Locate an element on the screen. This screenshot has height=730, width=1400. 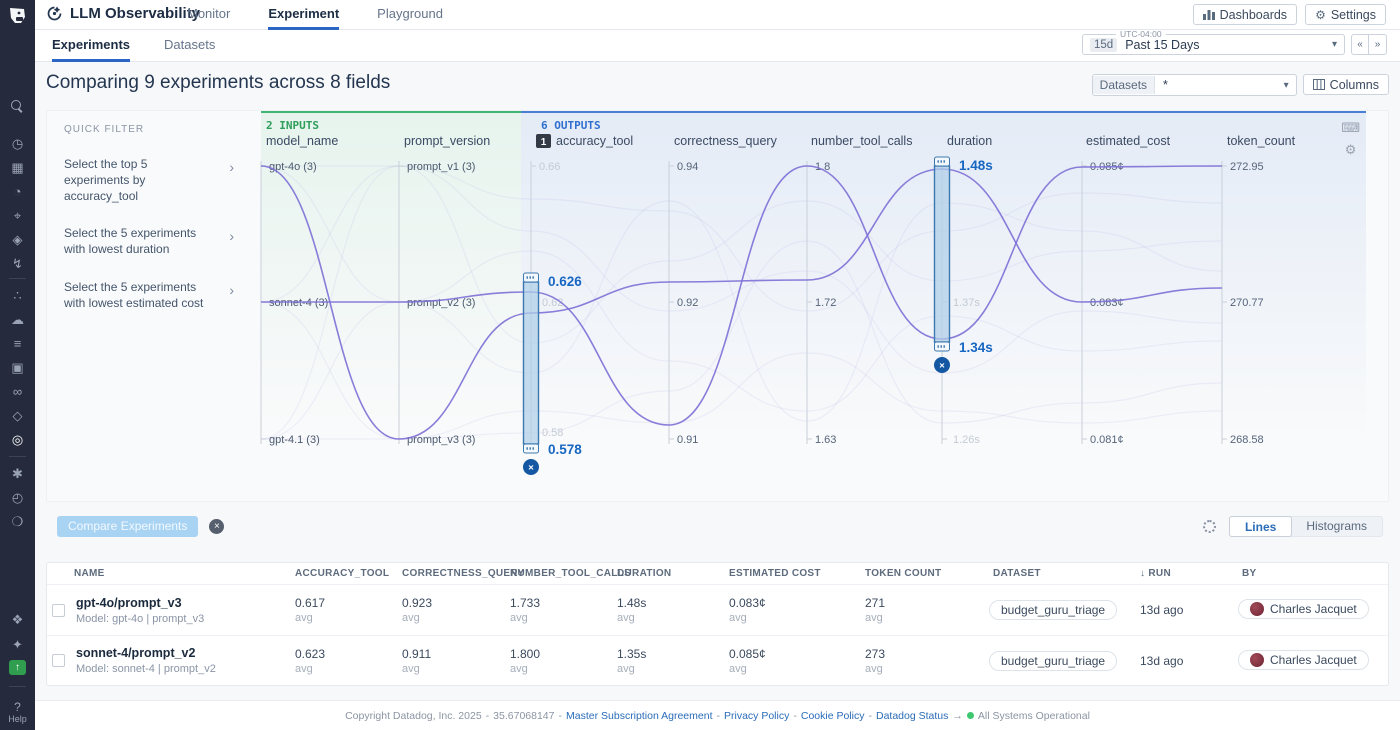
time-back-button: « is located at coordinates (1360, 44).